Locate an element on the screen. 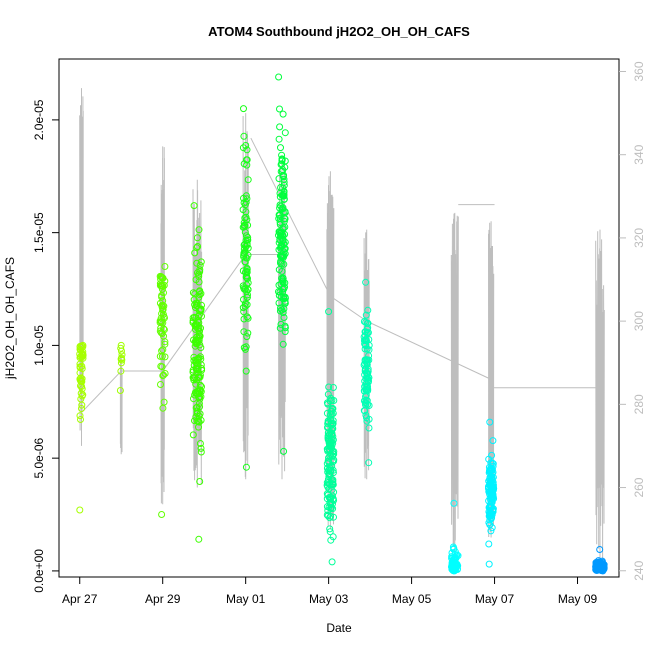  x-tick-label: May 07 is located at coordinates (495, 599).